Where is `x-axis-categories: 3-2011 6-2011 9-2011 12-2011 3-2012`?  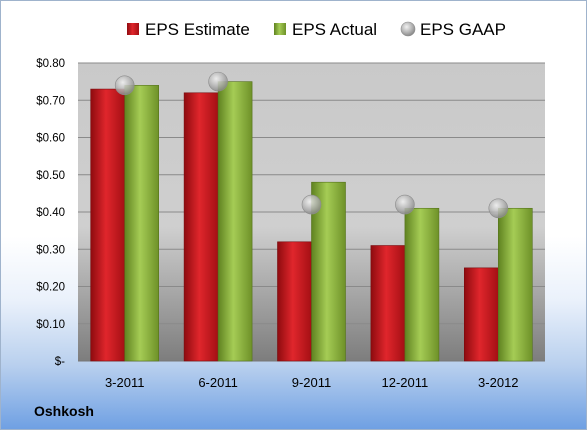
x-axis-categories: 3-2011 6-2011 9-2011 12-2011 3-2012 is located at coordinates (312, 382).